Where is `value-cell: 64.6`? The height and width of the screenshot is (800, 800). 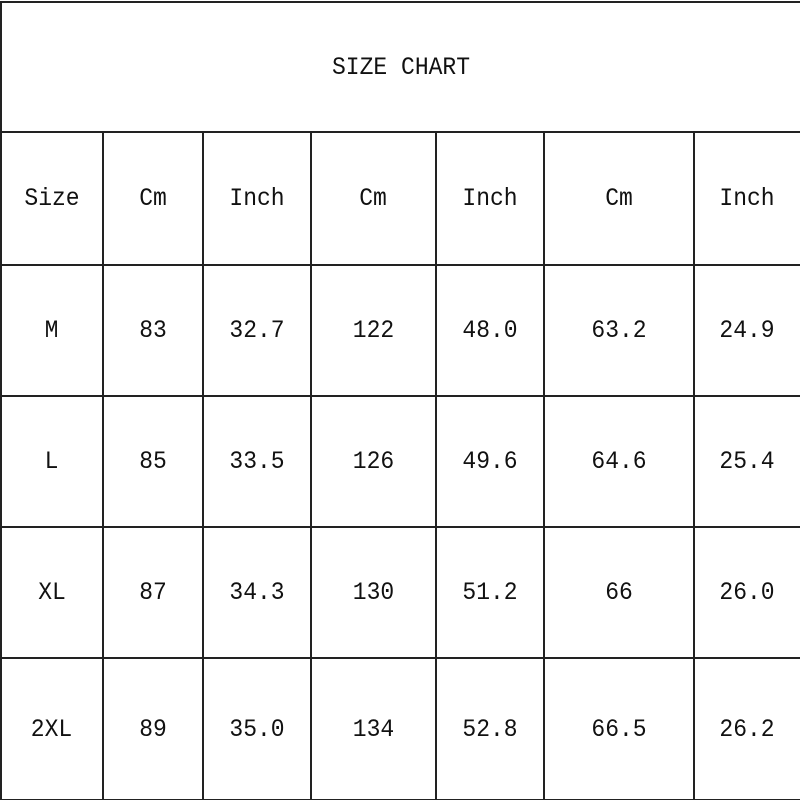 value-cell: 64.6 is located at coordinates (619, 461).